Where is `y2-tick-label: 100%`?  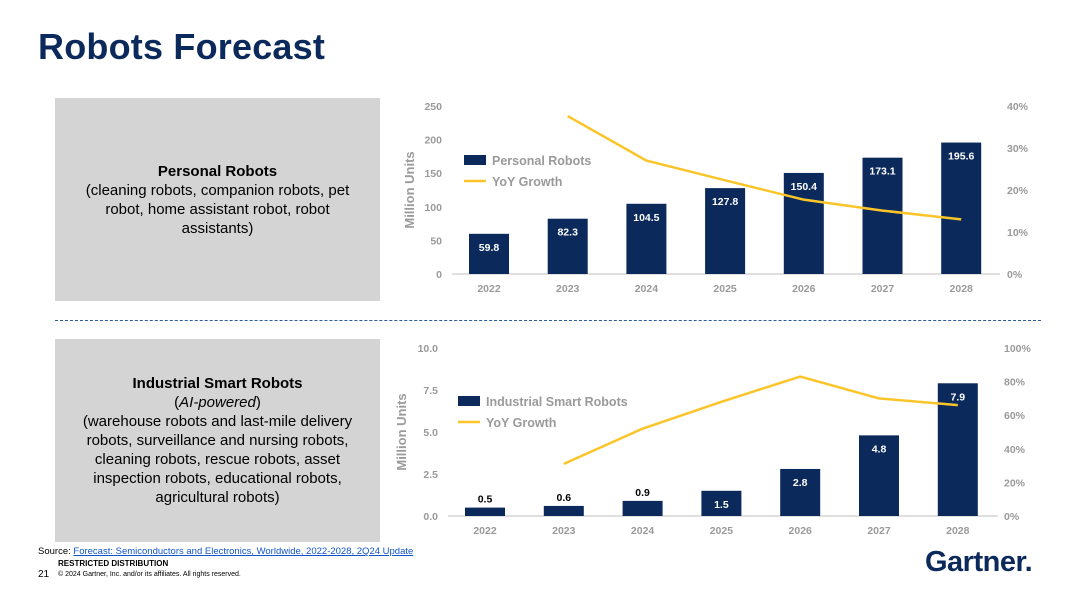
y2-tick-label: 100% is located at coordinates (1018, 349).